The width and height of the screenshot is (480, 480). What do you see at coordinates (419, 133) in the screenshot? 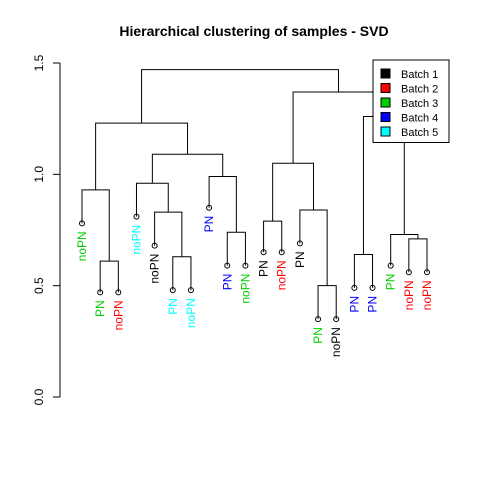
I see `legend-label: Batch 5` at bounding box center [419, 133].